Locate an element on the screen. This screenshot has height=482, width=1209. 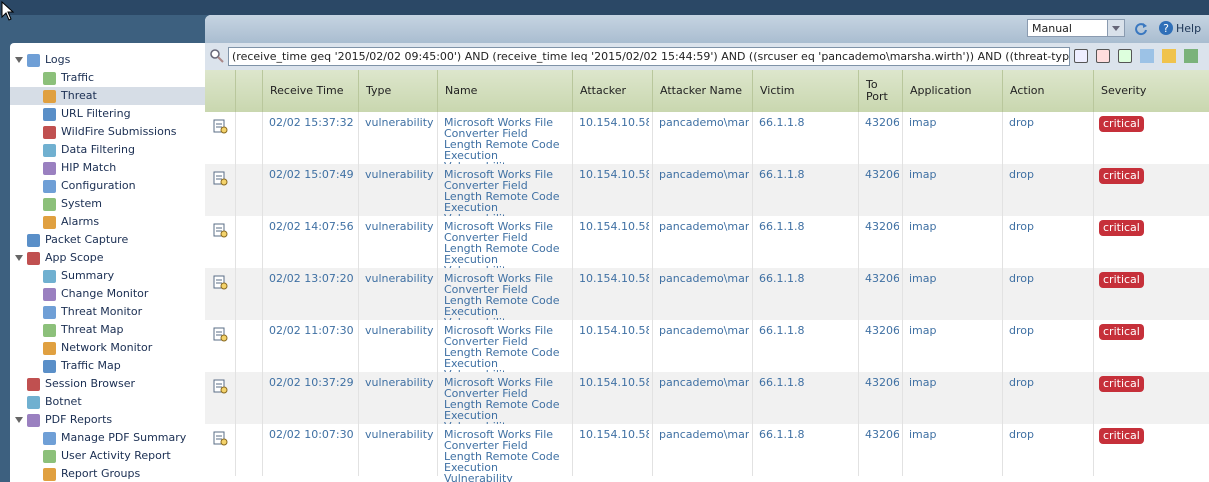
export-button is located at coordinates (1191, 56).